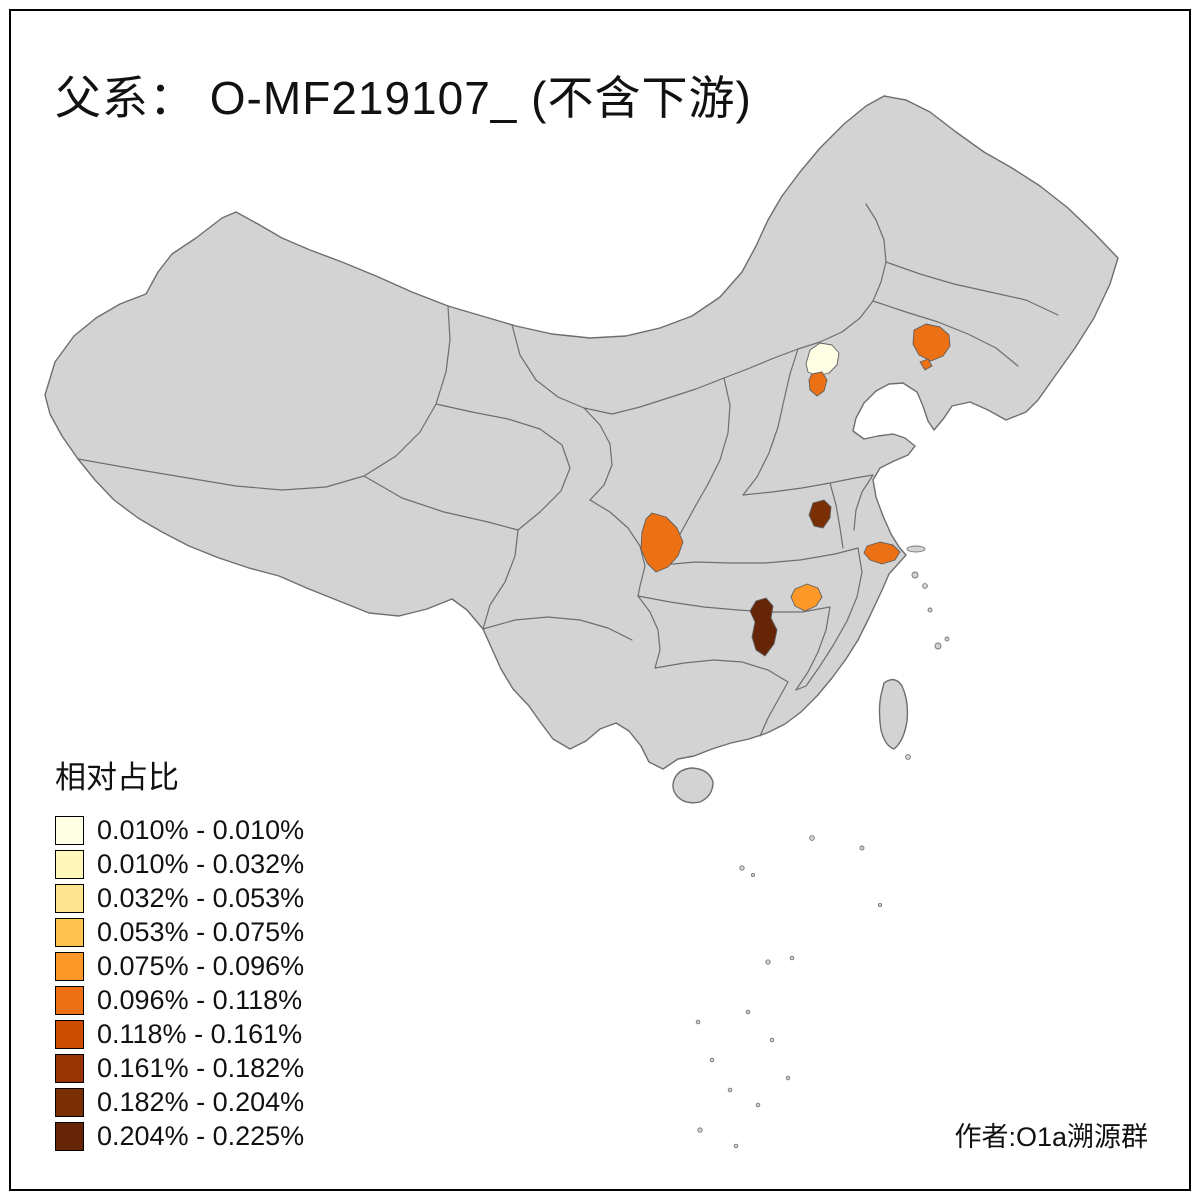 The image size is (1200, 1200). What do you see at coordinates (931, 347) in the screenshot?
I see `region-liaoning-area` at bounding box center [931, 347].